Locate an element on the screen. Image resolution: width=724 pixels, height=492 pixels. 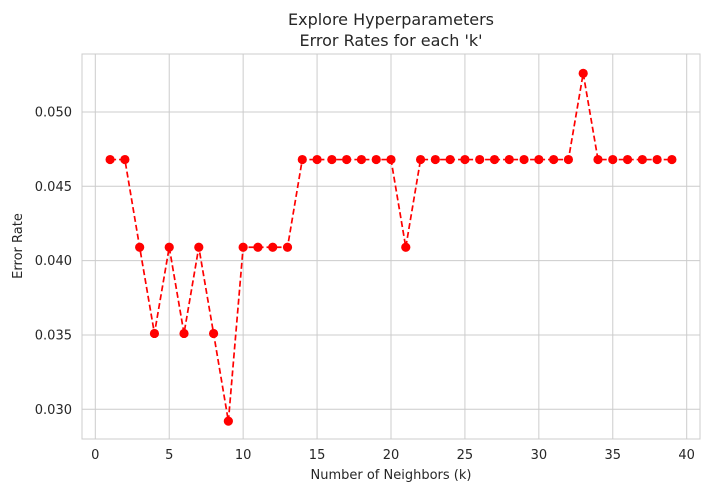
x-axis-label: Number of Neighbors (k) is located at coordinates (391, 475).